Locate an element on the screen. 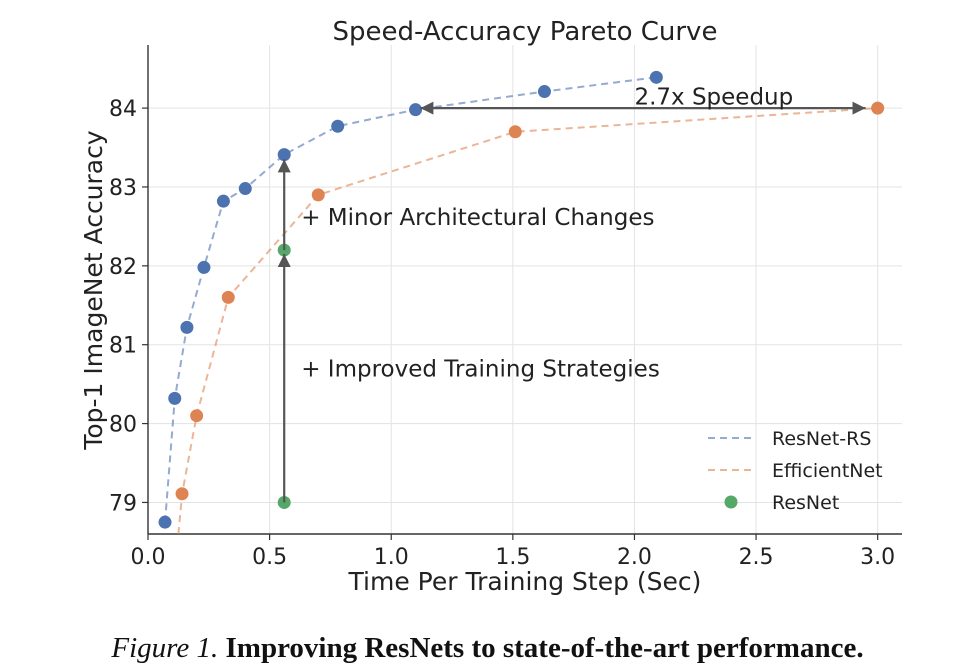 Image resolution: width=975 pixels, height=672 pixels. legend-label-efficientnet: EfficientNet is located at coordinates (827, 471).